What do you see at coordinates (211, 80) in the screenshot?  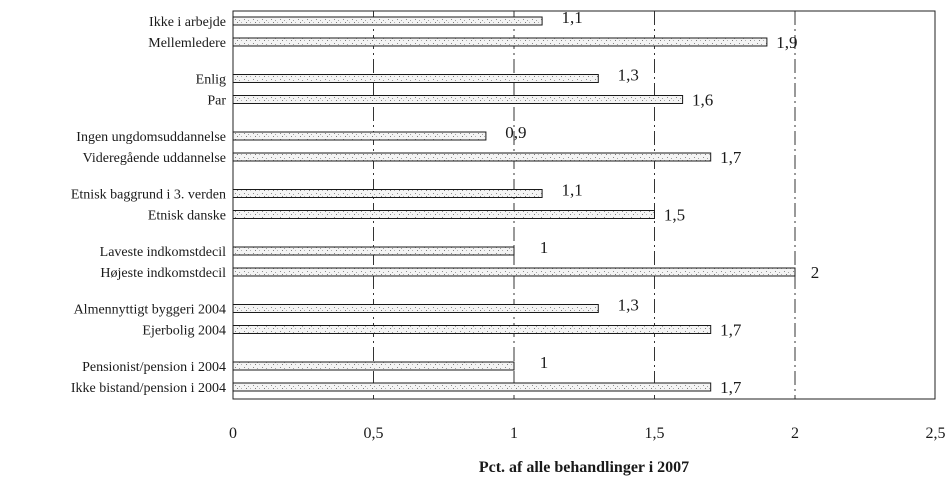 I see `category-label: Enlig` at bounding box center [211, 80].